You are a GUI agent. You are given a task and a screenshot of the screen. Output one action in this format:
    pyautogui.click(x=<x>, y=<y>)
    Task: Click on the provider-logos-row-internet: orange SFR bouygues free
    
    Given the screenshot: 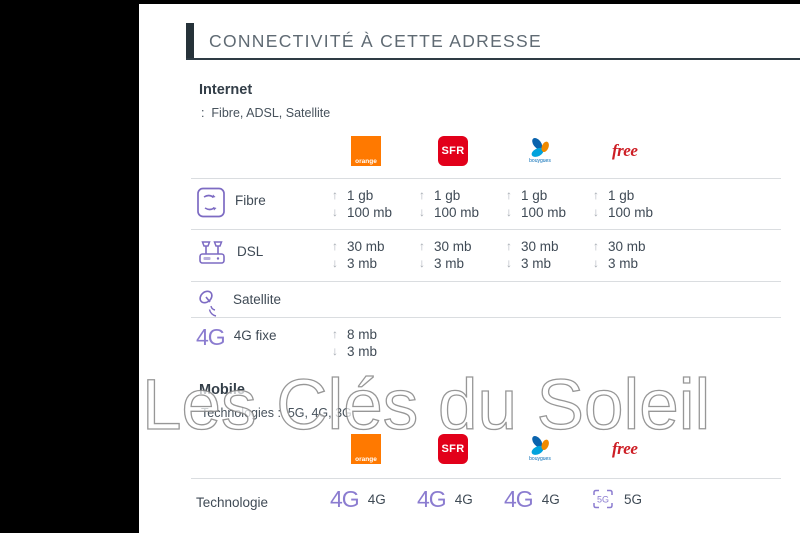 What is the action you would take?
    pyautogui.click(x=486, y=153)
    